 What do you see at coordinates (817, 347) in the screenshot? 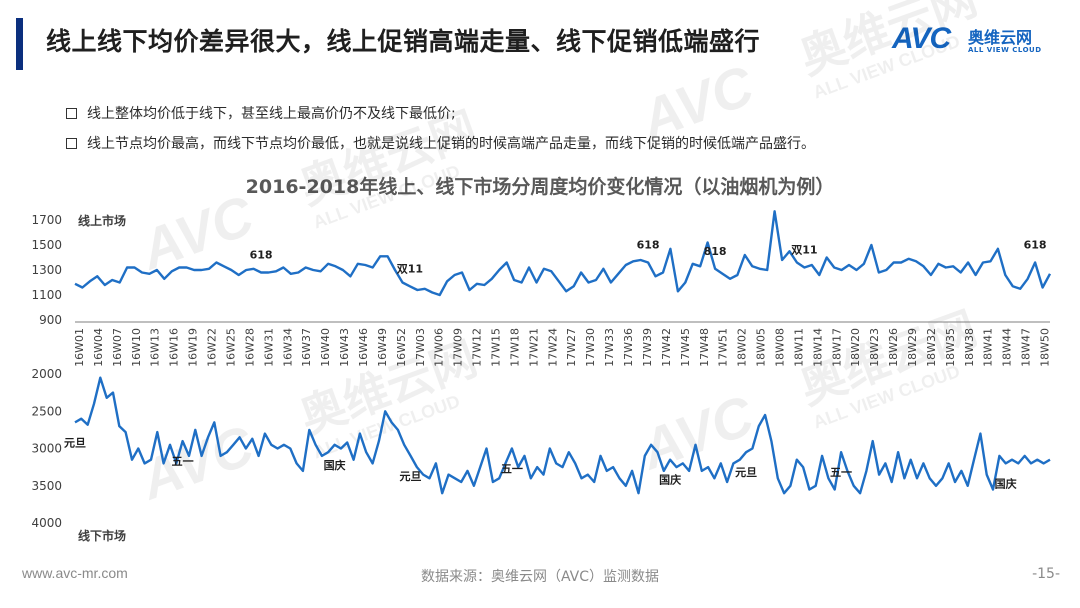
I see `x-tick-label: 18W14` at bounding box center [817, 347].